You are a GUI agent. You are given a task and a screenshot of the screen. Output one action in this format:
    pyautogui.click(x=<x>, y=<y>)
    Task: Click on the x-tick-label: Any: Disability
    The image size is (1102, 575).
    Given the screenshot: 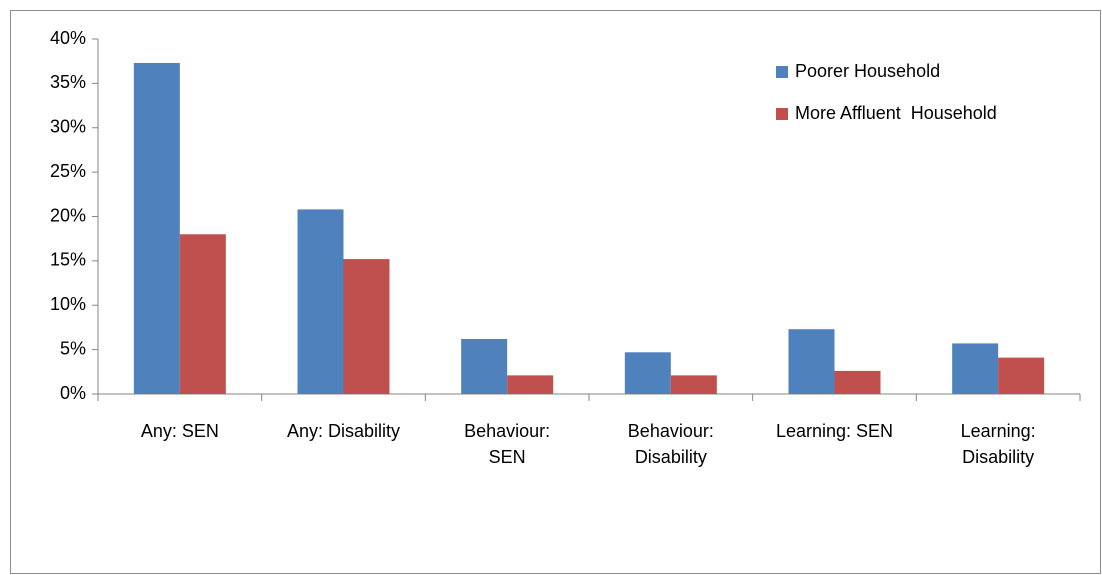 What is the action you would take?
    pyautogui.click(x=343, y=431)
    